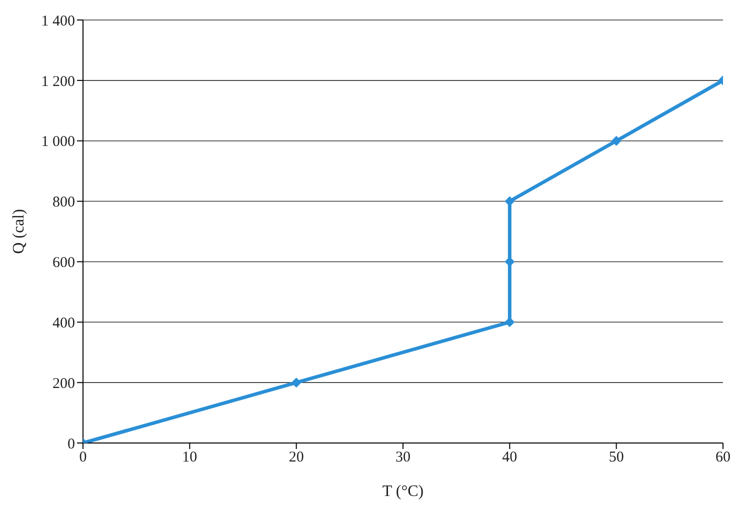 This screenshot has height=513, width=739. What do you see at coordinates (83, 458) in the screenshot?
I see `x-tick-label: 0` at bounding box center [83, 458].